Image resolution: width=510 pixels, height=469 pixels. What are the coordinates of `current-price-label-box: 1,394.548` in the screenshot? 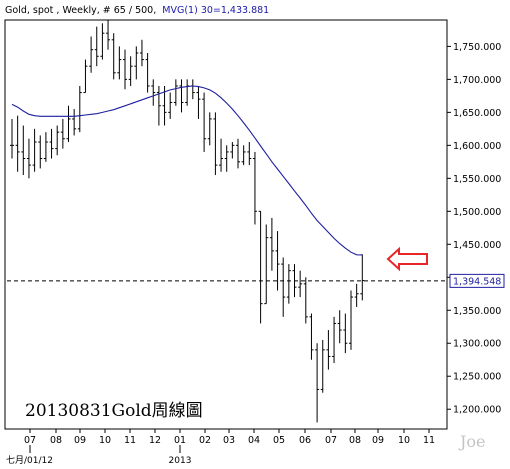 It's located at (477, 280).